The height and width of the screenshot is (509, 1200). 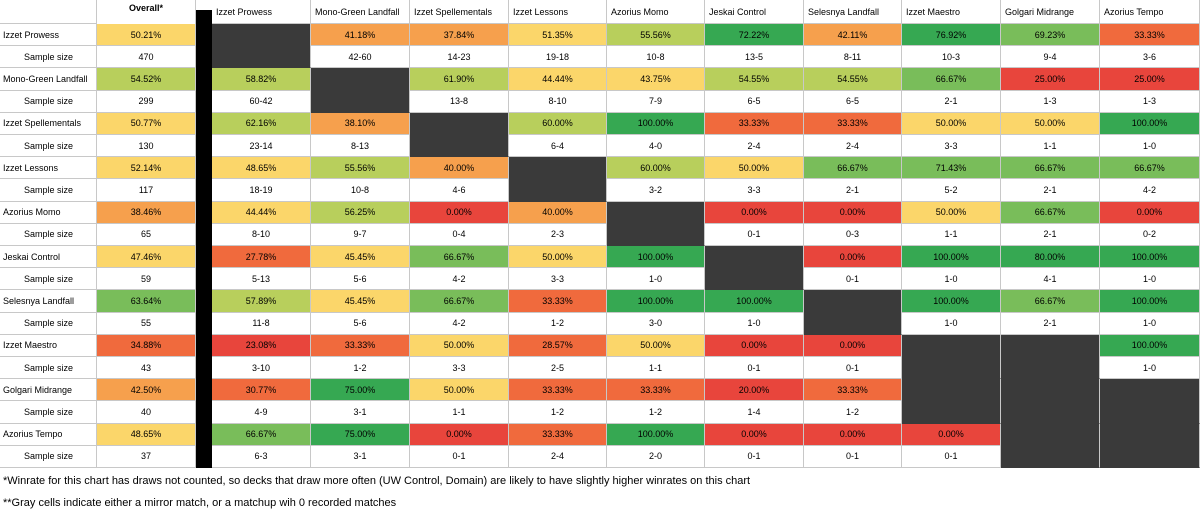 What do you see at coordinates (656, 101) in the screenshot?
I see `matchup-sample: 7-9` at bounding box center [656, 101].